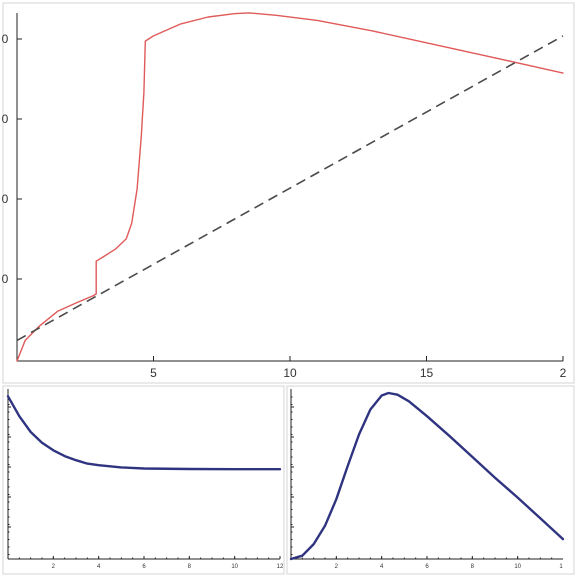  I want to click on bottom-right-x-tick-label: 2, so click(337, 567).